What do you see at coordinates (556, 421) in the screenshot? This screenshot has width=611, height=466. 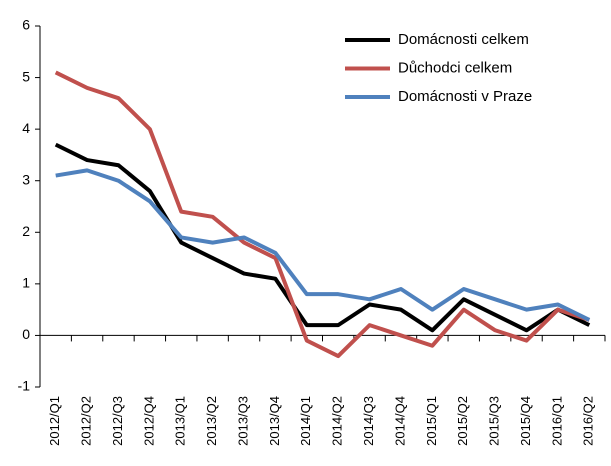 I see `x-tick-label: 2016/Q1` at bounding box center [556, 421].